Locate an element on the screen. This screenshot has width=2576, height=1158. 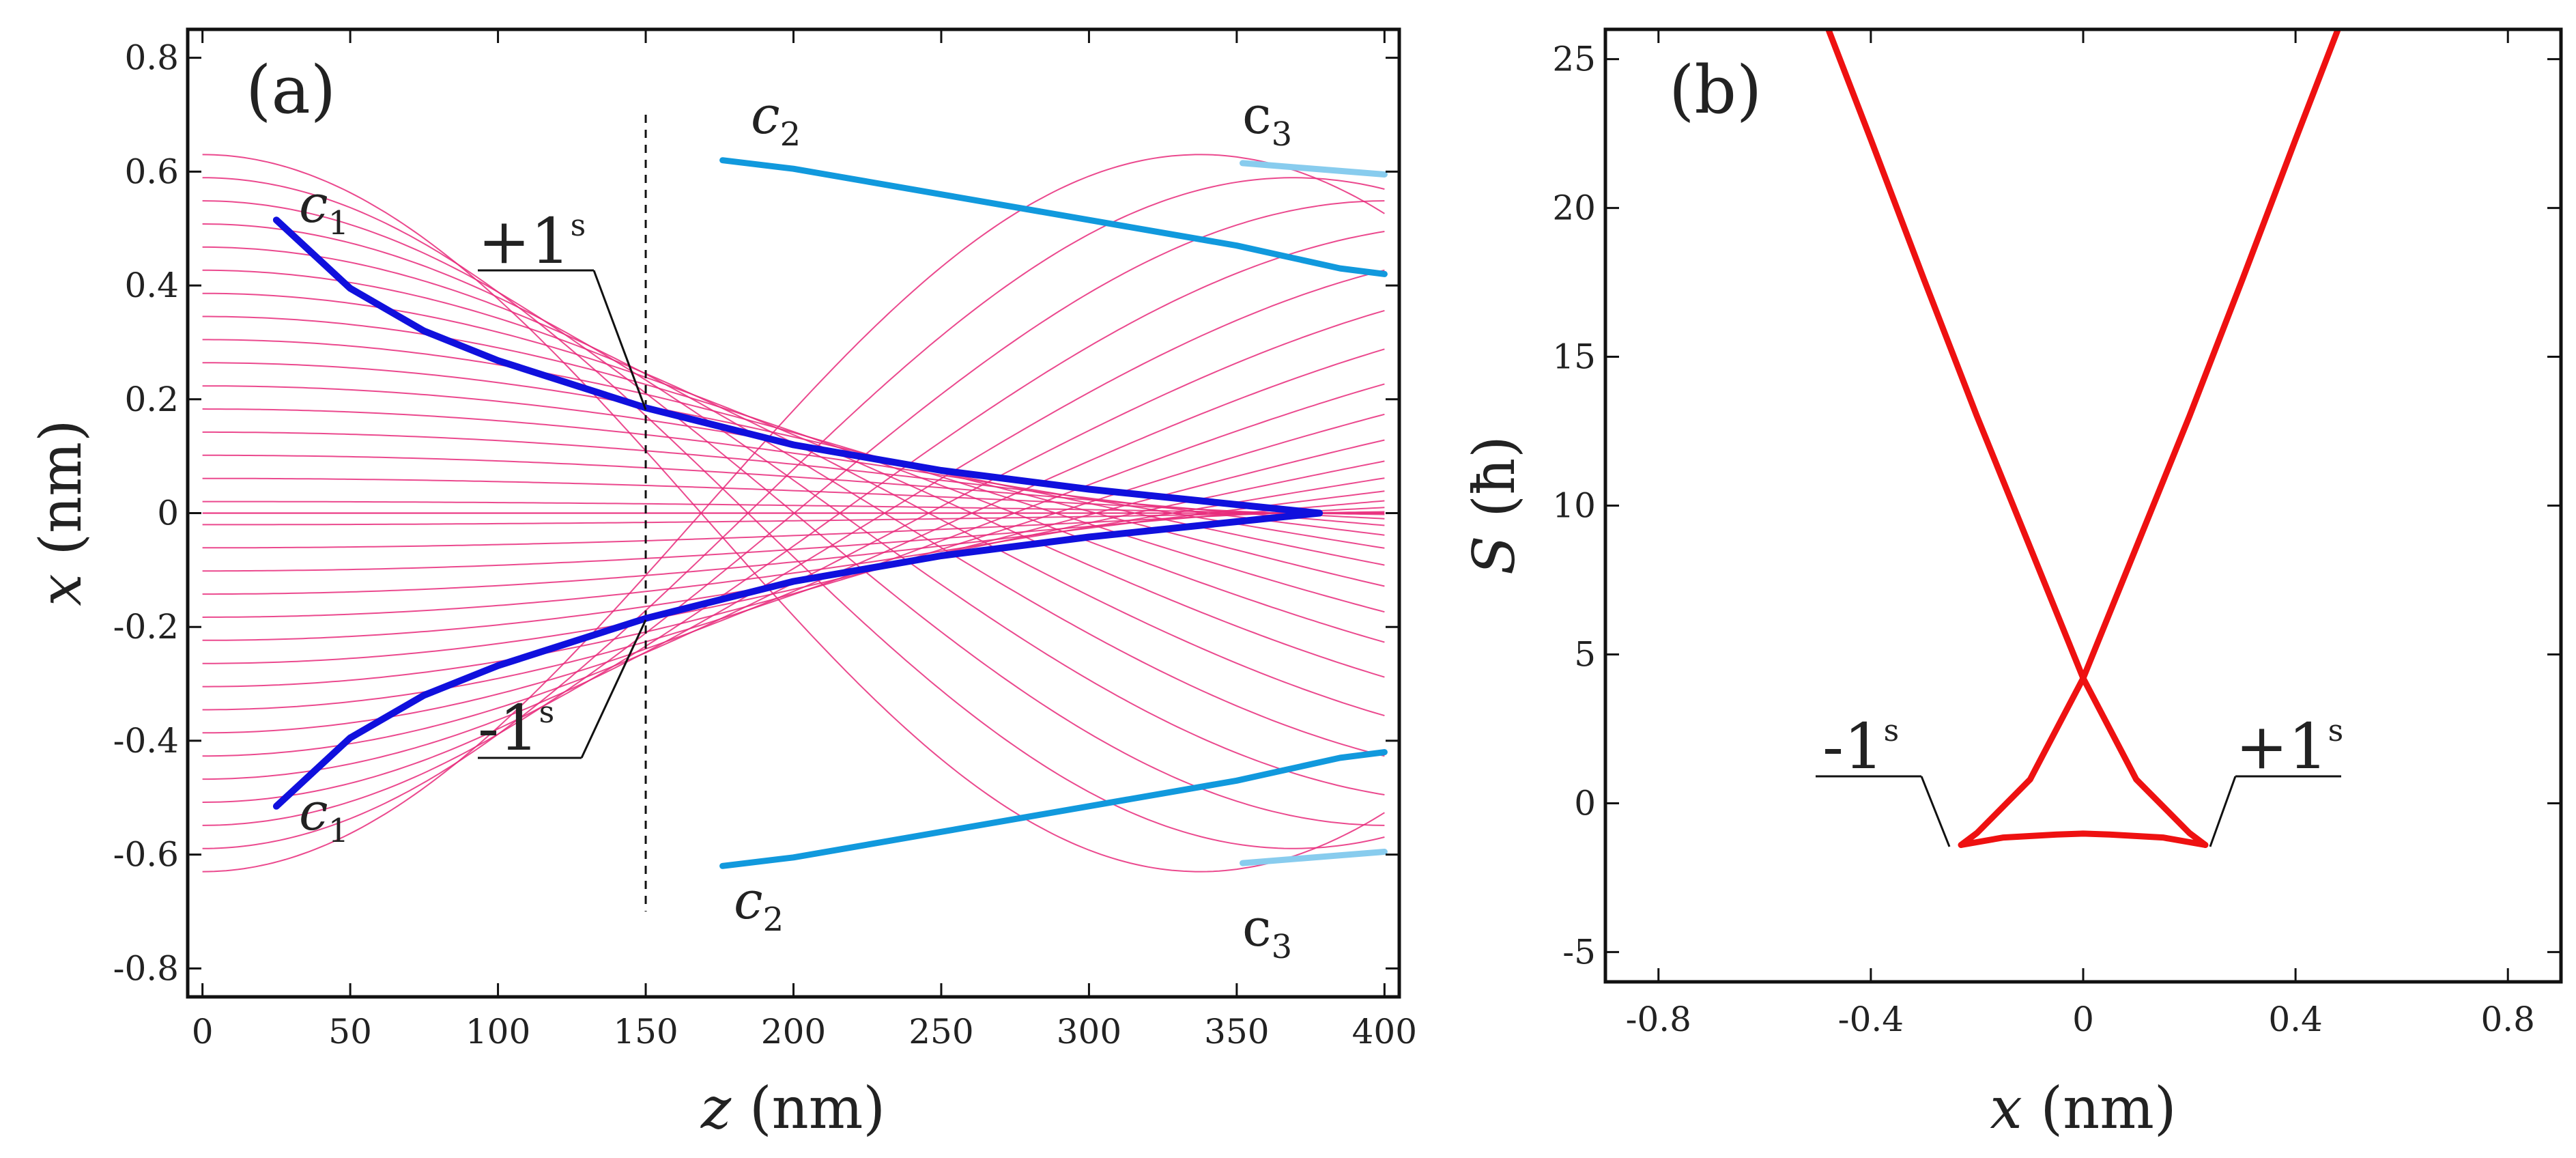
panel-b-minus-leader is located at coordinates (1935, 811).